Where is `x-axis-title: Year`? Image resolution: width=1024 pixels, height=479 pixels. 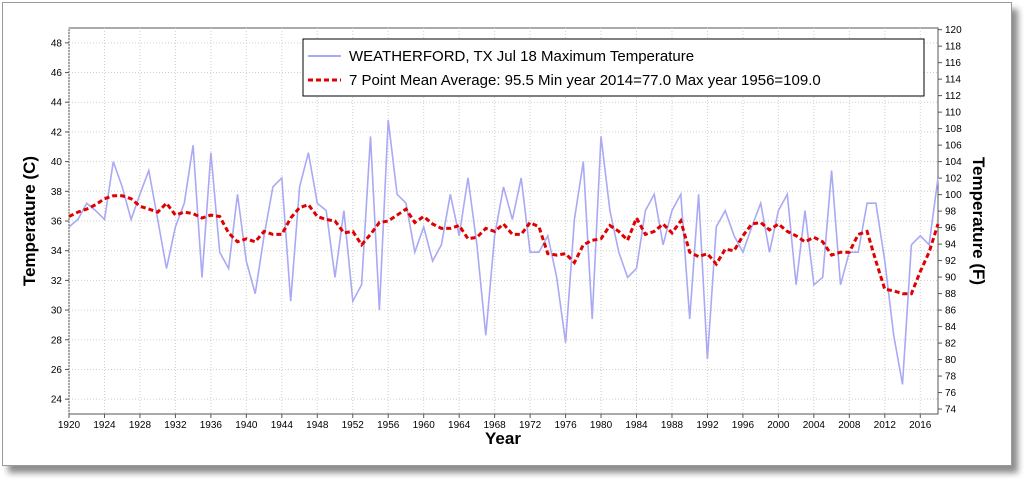
x-axis-title: Year is located at coordinates (503, 438).